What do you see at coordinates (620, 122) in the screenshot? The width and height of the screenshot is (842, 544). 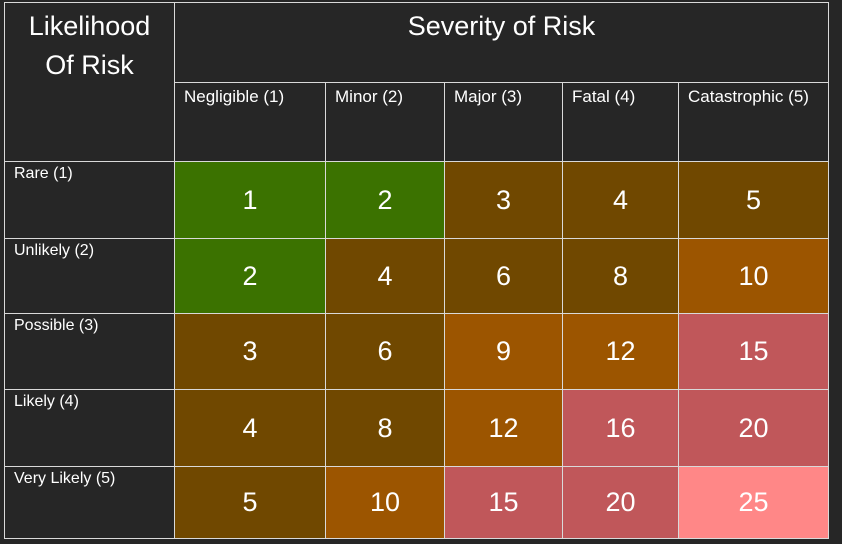 I see `column-header-fatal: Fatal (4)` at bounding box center [620, 122].